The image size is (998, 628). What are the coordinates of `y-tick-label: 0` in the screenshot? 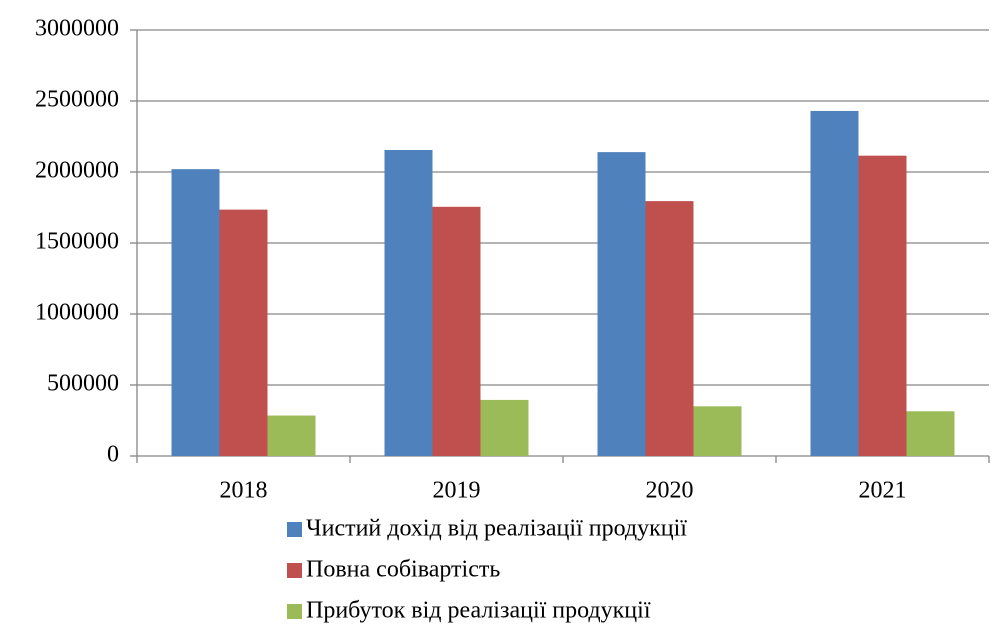 It's located at (113, 455).